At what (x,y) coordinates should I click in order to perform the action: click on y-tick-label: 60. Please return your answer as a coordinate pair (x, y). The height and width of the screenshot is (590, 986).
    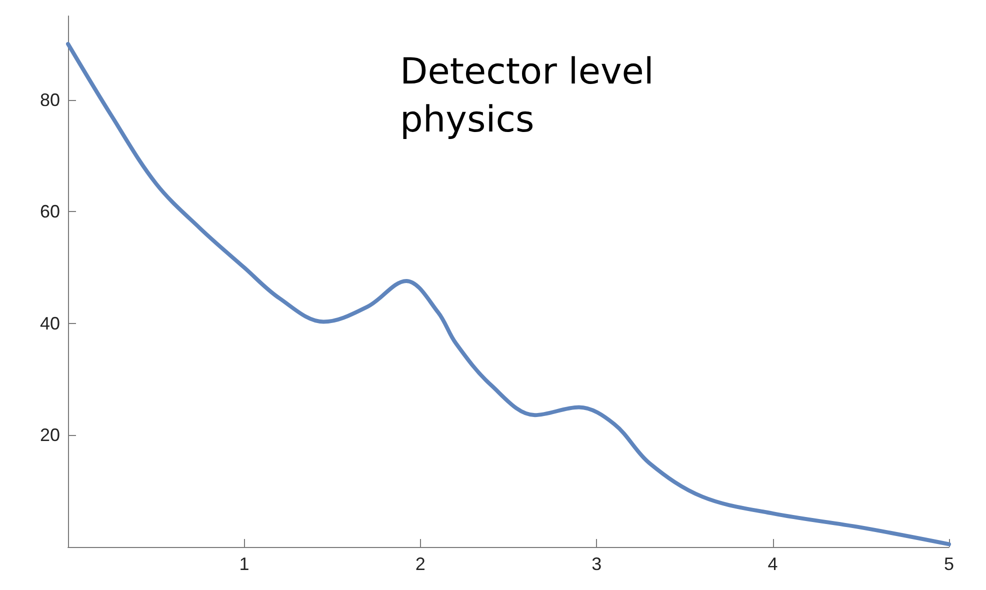
    Looking at the image, I should click on (50, 212).